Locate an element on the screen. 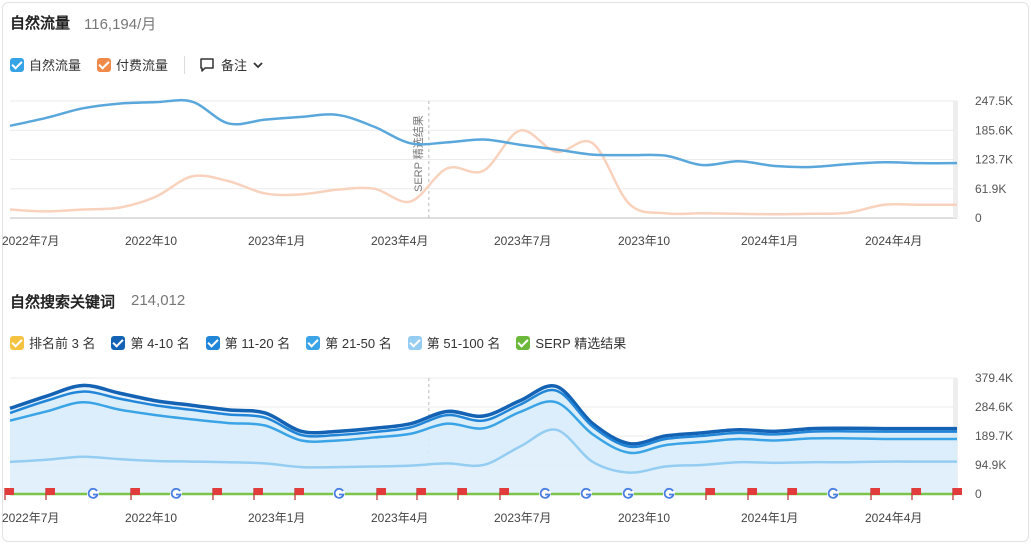 The image size is (1031, 544). y-tick-label: 185.6K is located at coordinates (994, 130).